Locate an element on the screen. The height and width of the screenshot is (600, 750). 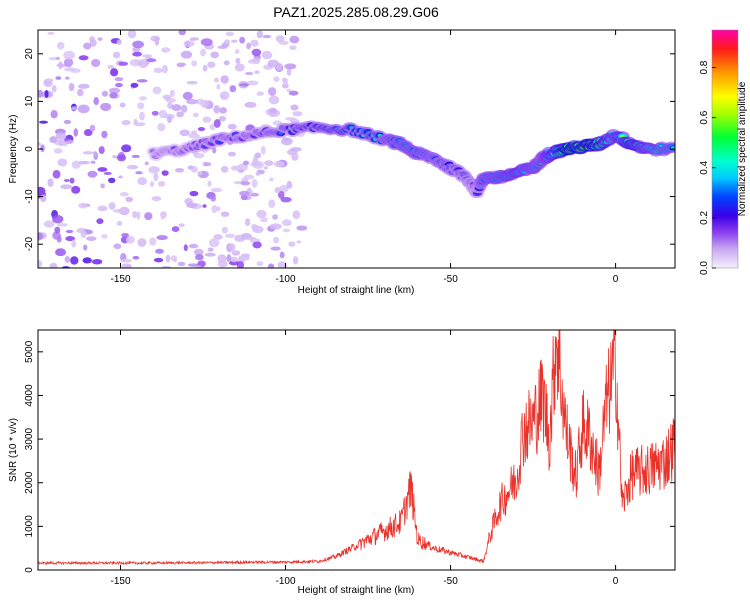
figure-title: PAZ1.2025.285.08.29.G06 is located at coordinates (356, 12).